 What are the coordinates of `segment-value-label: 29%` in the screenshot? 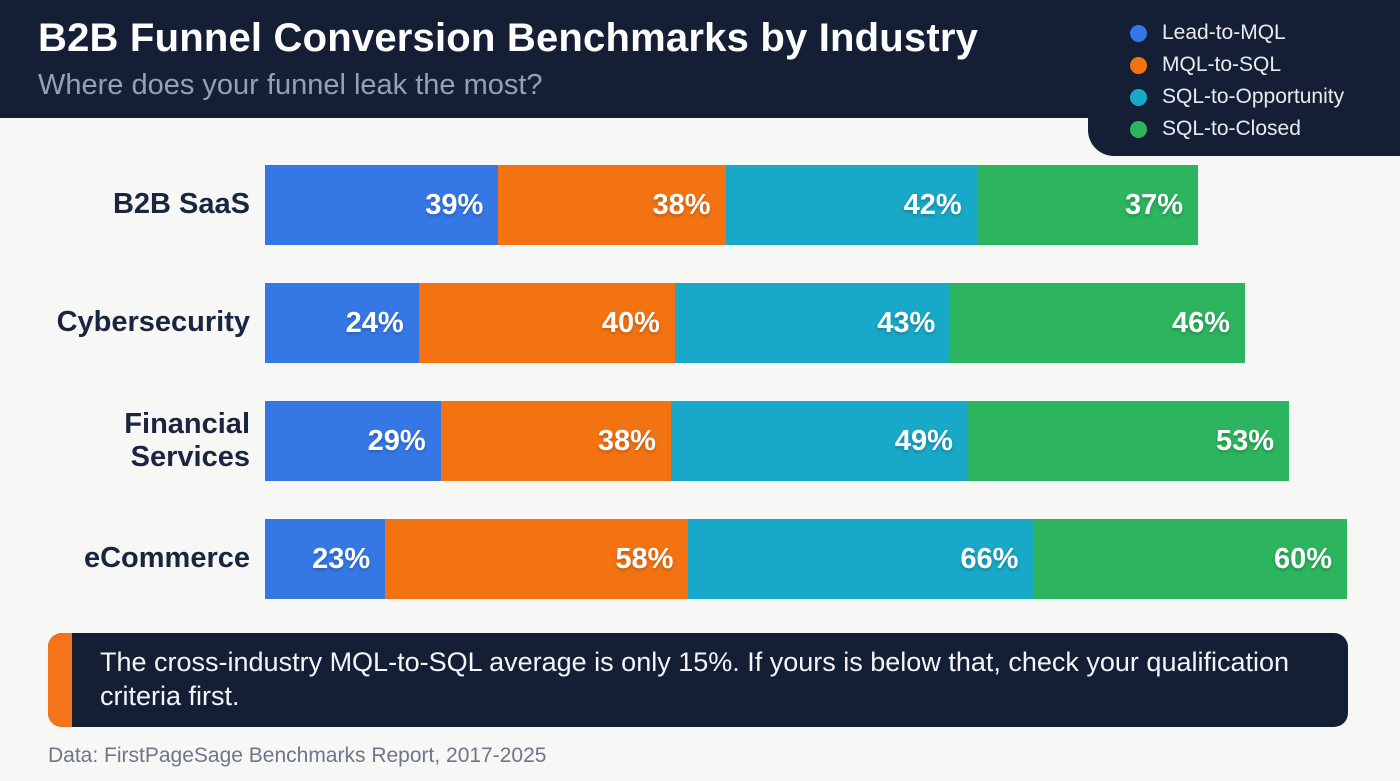 It's located at (396, 440).